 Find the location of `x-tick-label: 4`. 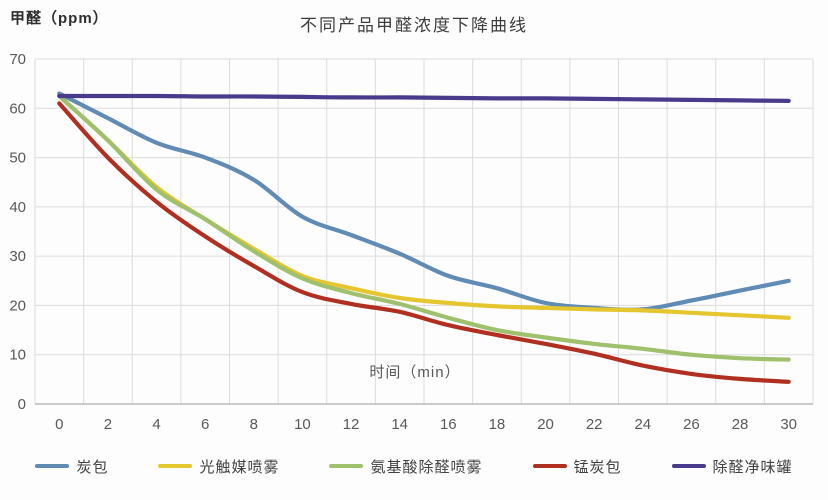

x-tick-label: 4 is located at coordinates (156, 424).